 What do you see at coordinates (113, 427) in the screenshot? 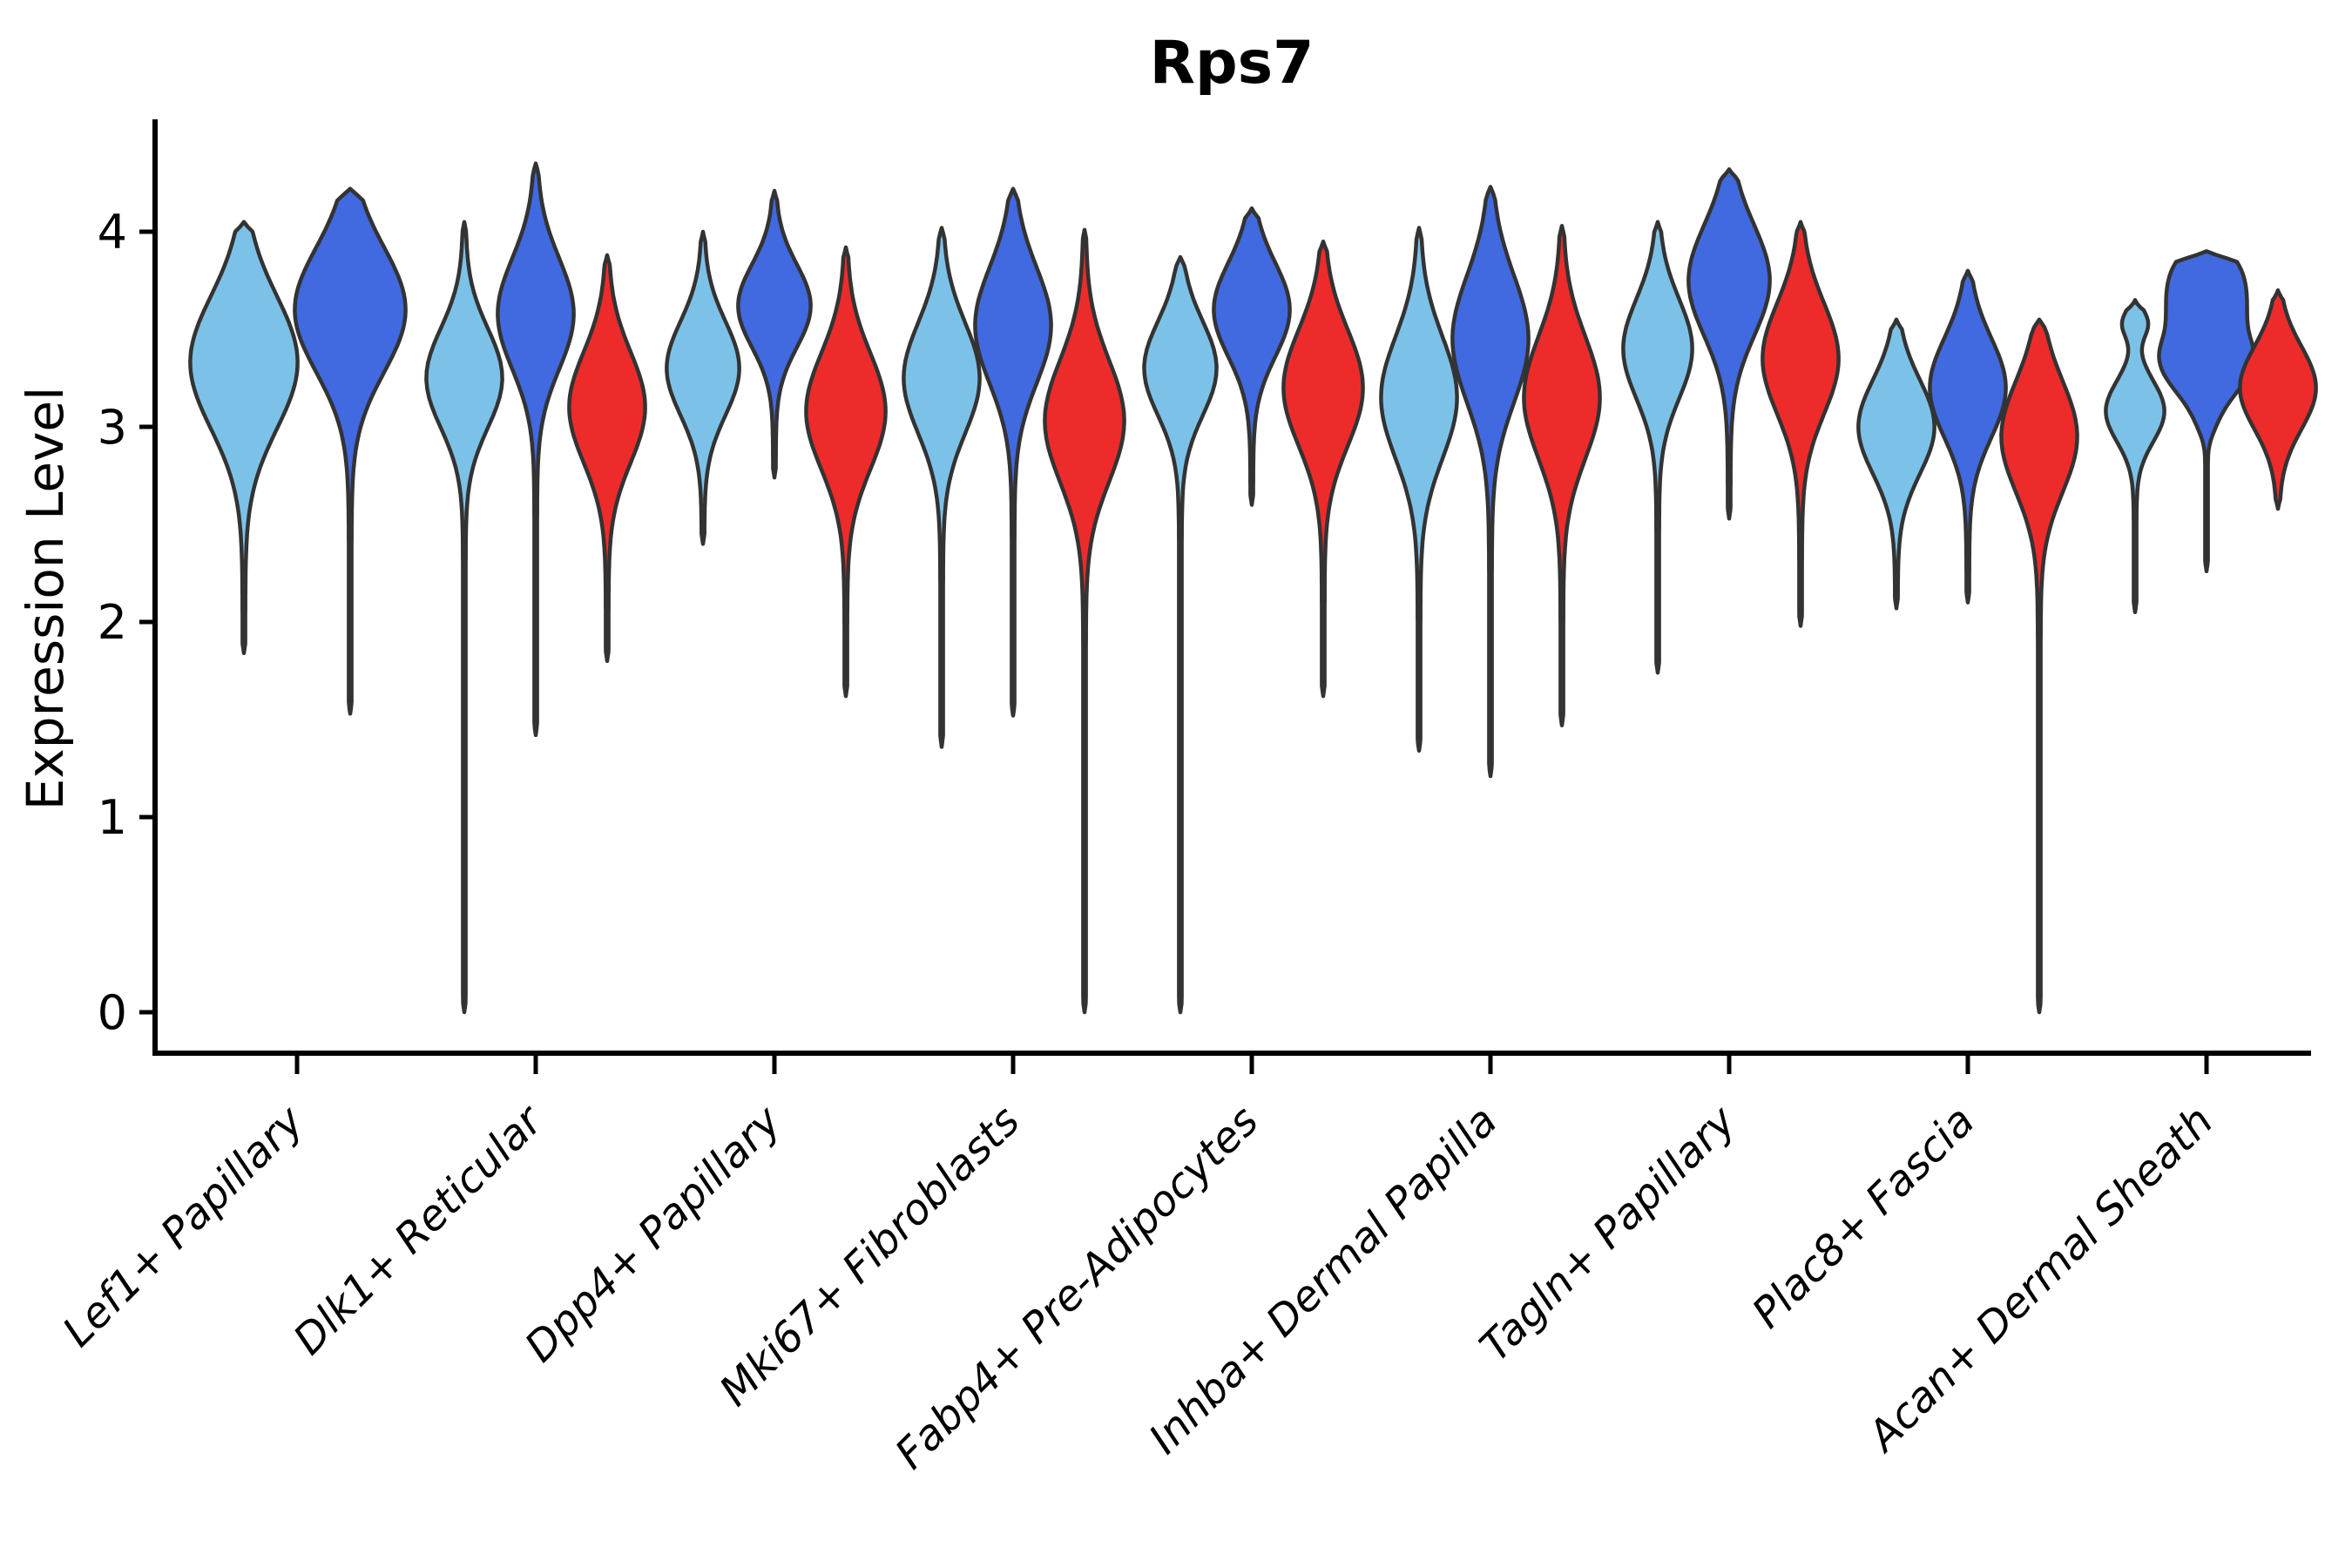
I see `y-tick-label: 3` at bounding box center [113, 427].